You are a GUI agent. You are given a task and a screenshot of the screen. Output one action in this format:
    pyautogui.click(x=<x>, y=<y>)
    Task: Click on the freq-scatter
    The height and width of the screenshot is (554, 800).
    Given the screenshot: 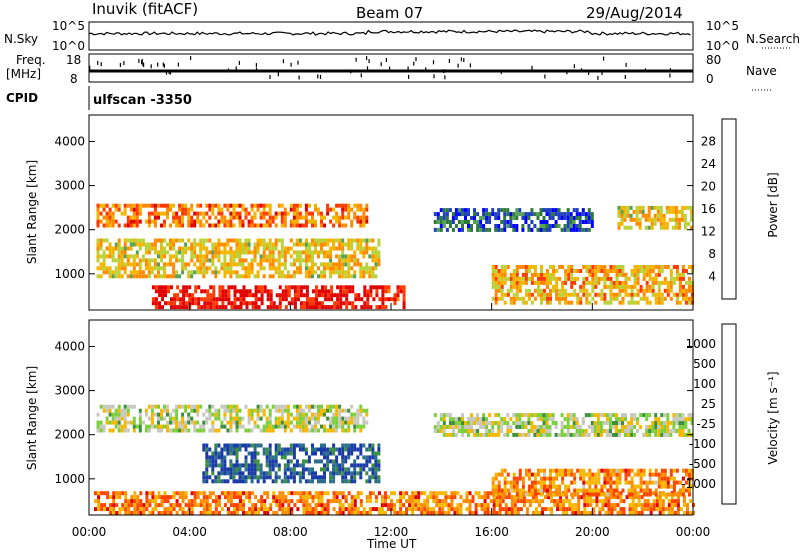 What is the action you would take?
    pyautogui.click(x=380, y=68)
    